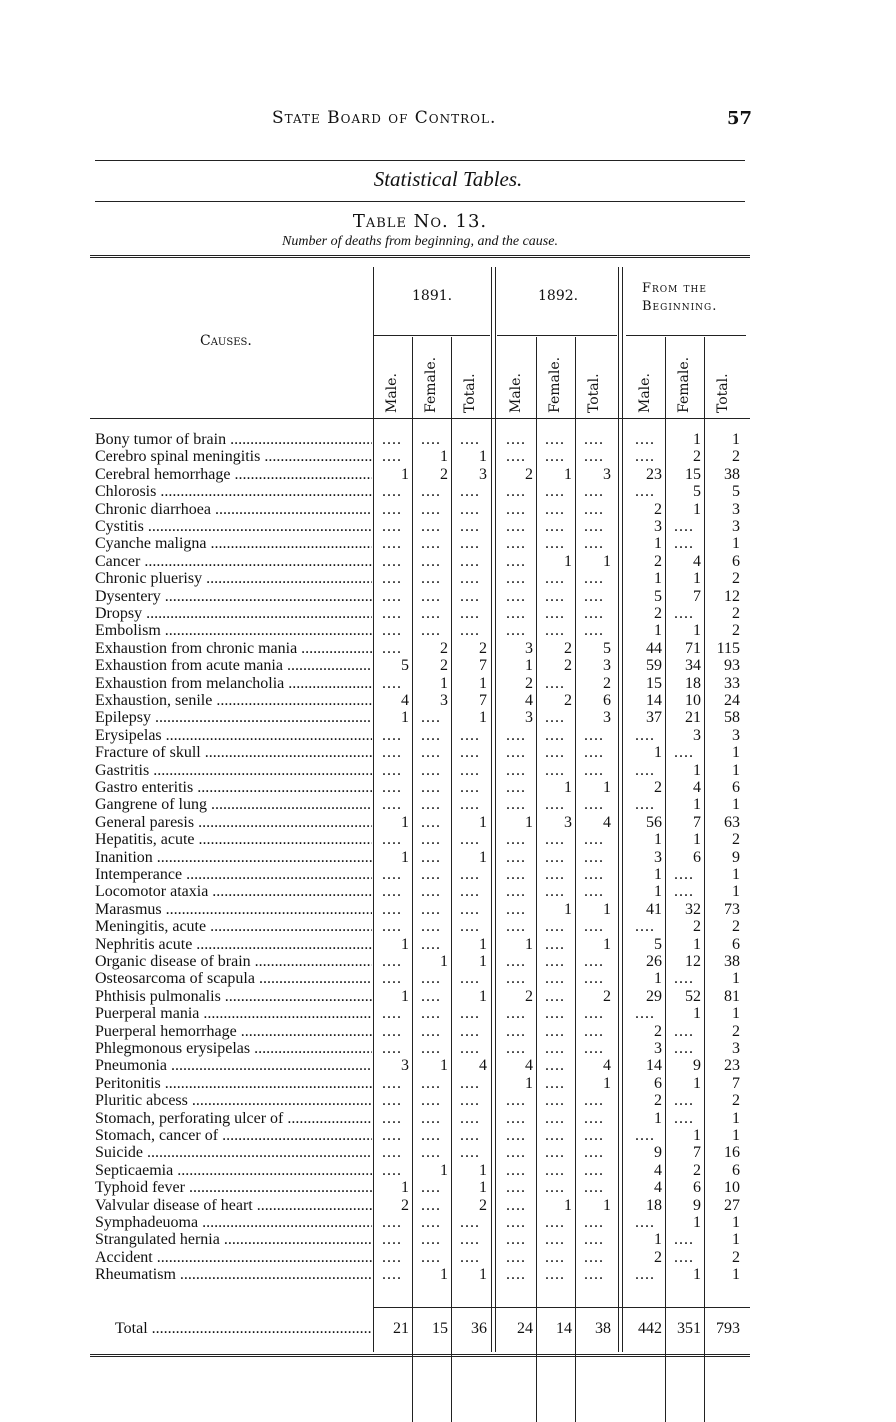  I want to click on causes-header: Causes., so click(226, 341).